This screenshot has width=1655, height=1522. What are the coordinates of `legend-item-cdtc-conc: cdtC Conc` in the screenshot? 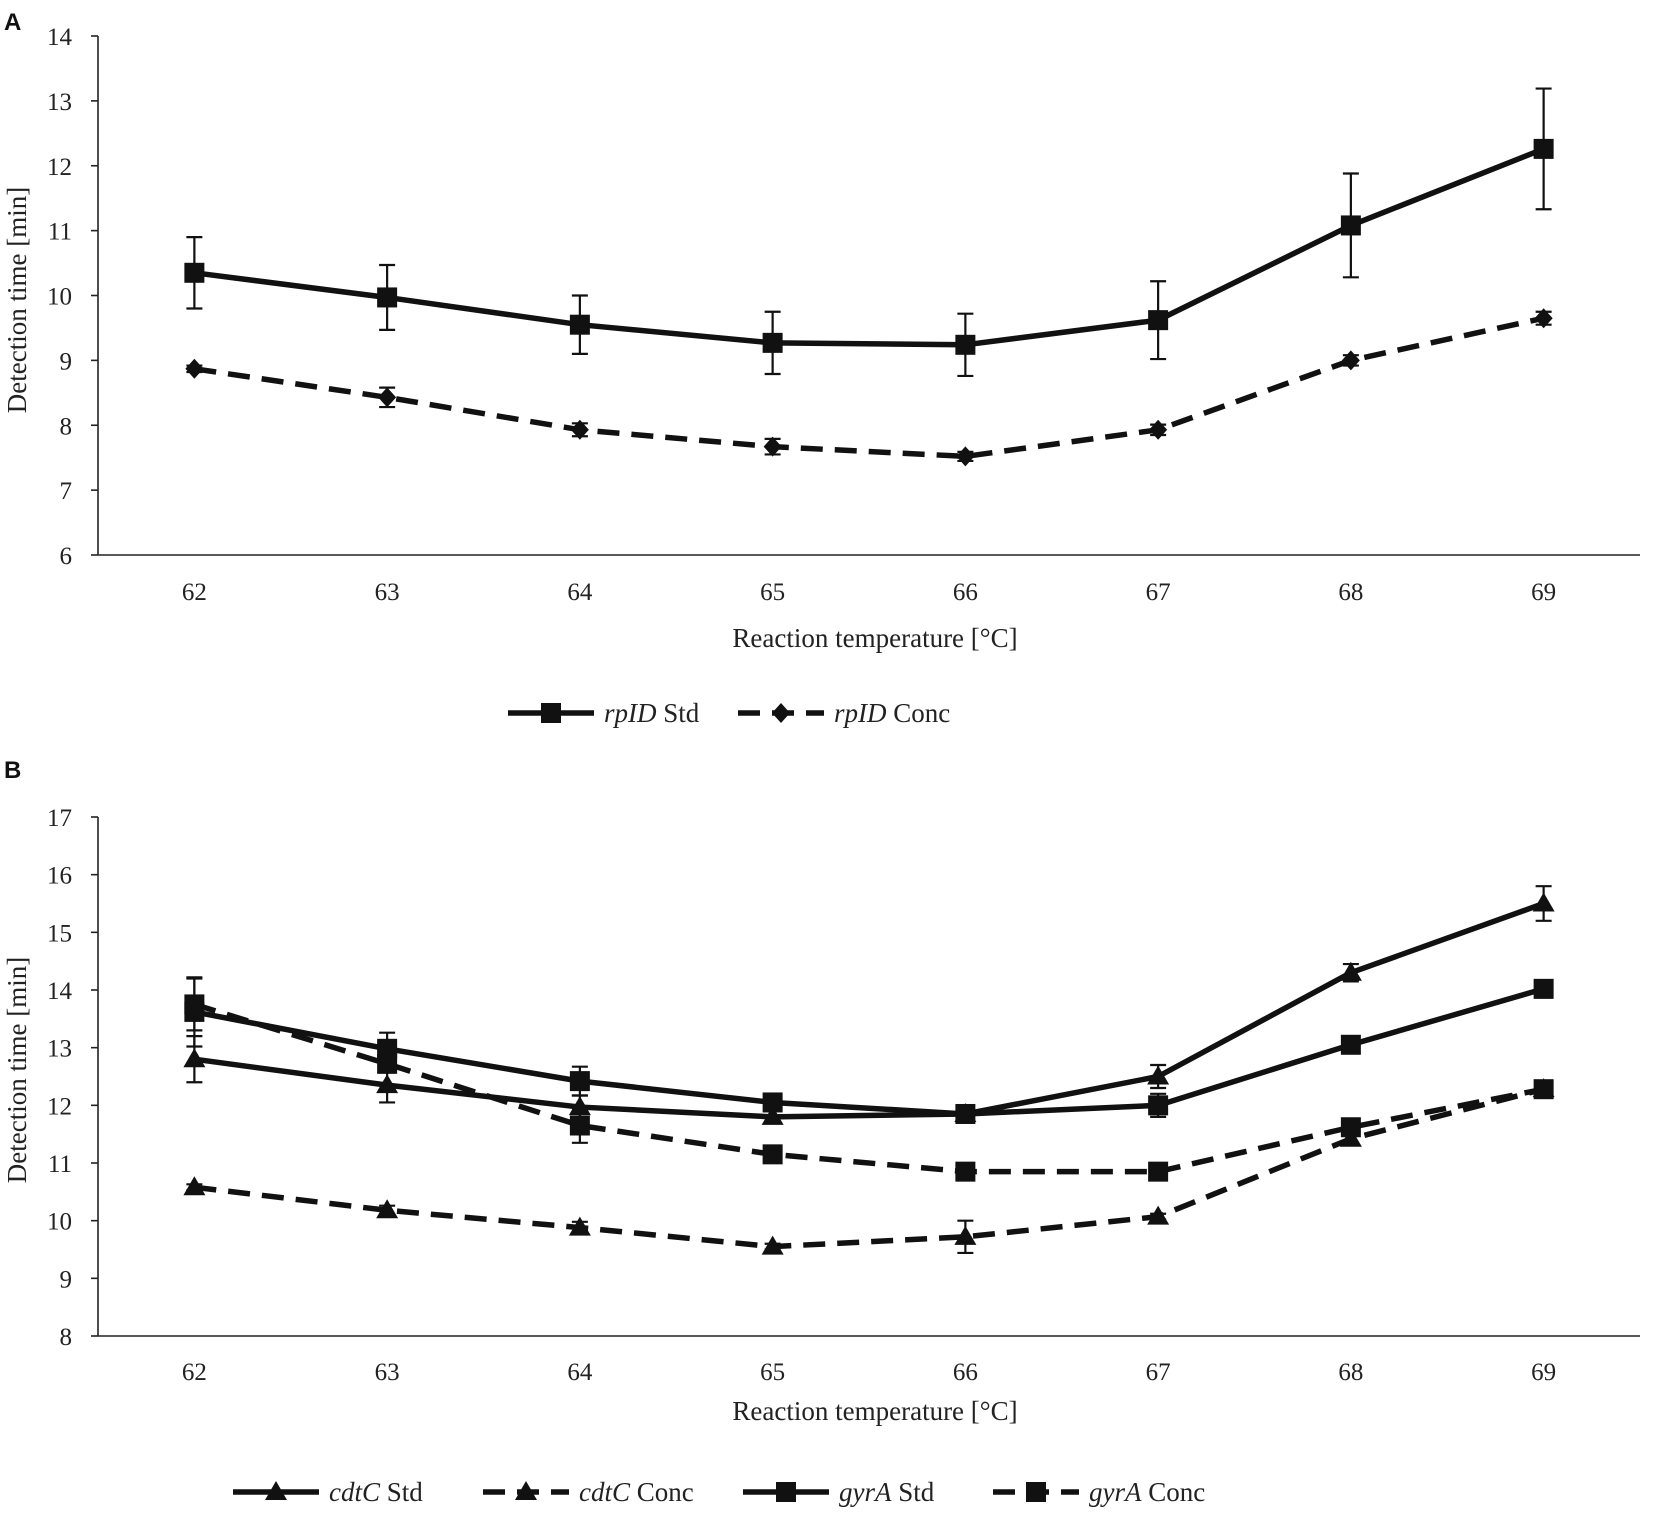 It's located at (588, 1492).